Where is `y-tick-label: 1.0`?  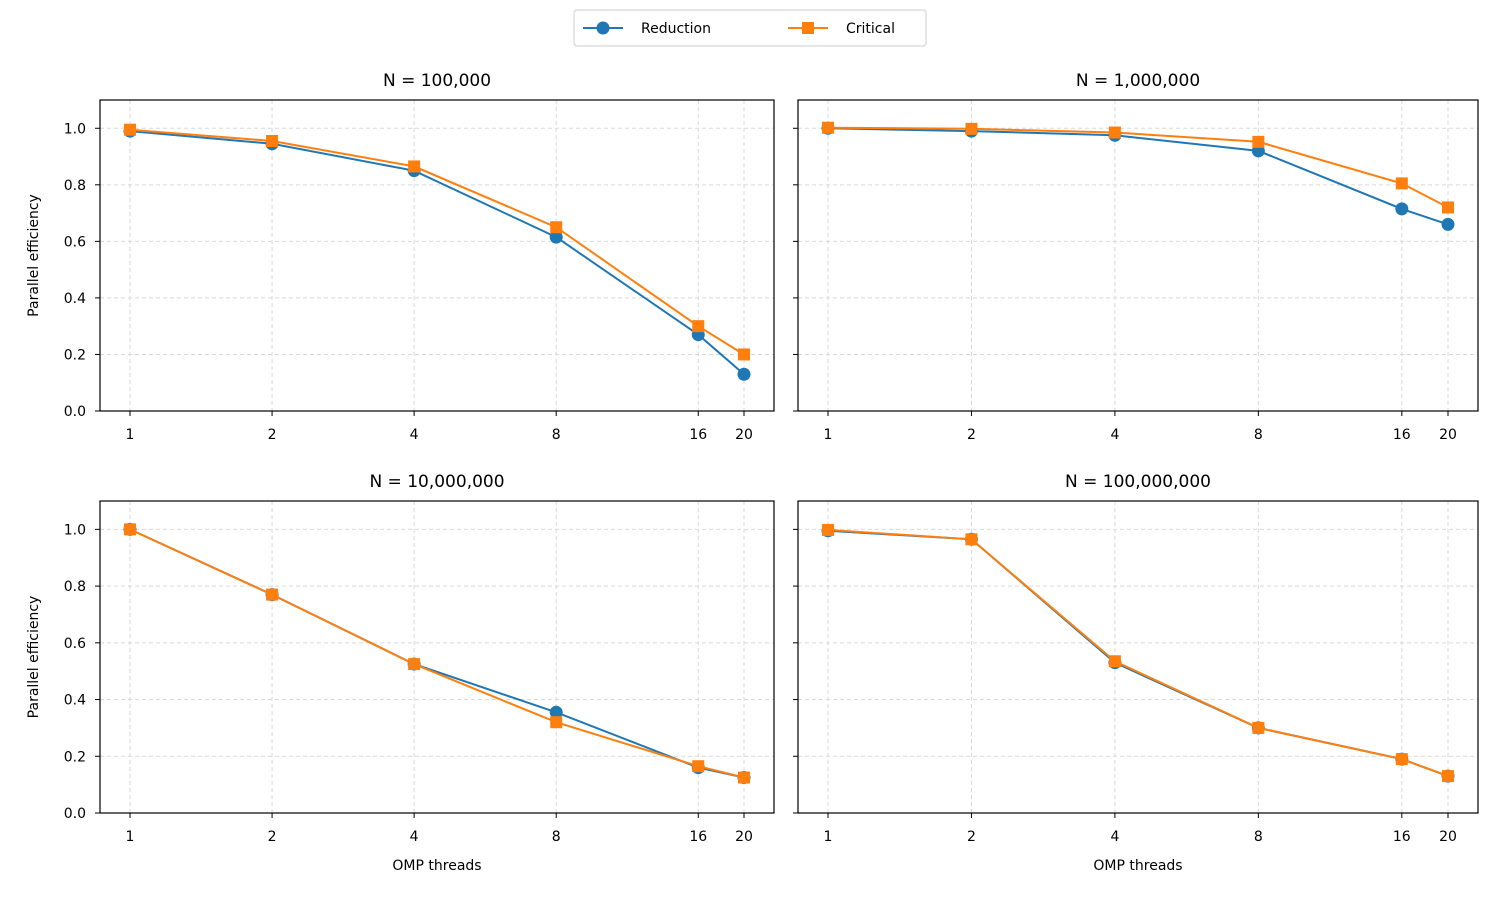 y-tick-label: 1.0 is located at coordinates (75, 530).